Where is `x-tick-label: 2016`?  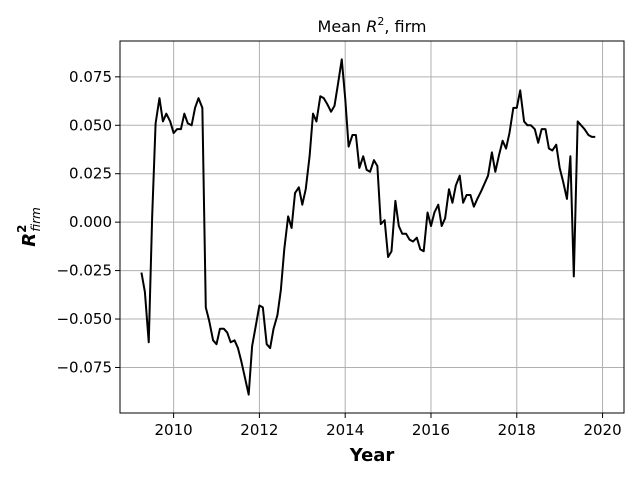 x-tick-label: 2016 is located at coordinates (431, 430).